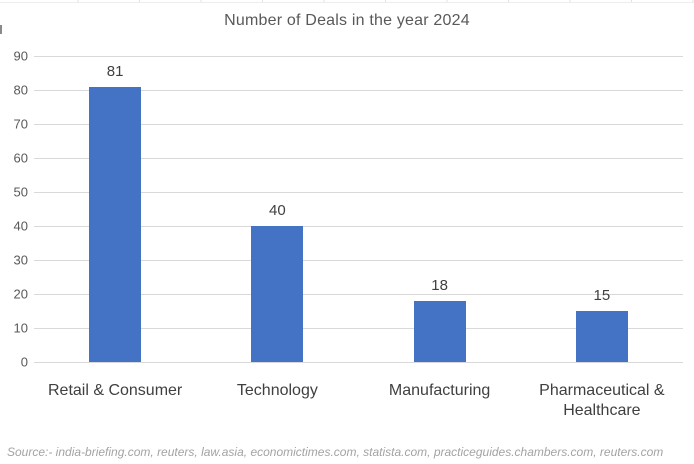 Image resolution: width=694 pixels, height=464 pixels. What do you see at coordinates (347, 20) in the screenshot?
I see `chart-title: Number of Deals in the year 2024` at bounding box center [347, 20].